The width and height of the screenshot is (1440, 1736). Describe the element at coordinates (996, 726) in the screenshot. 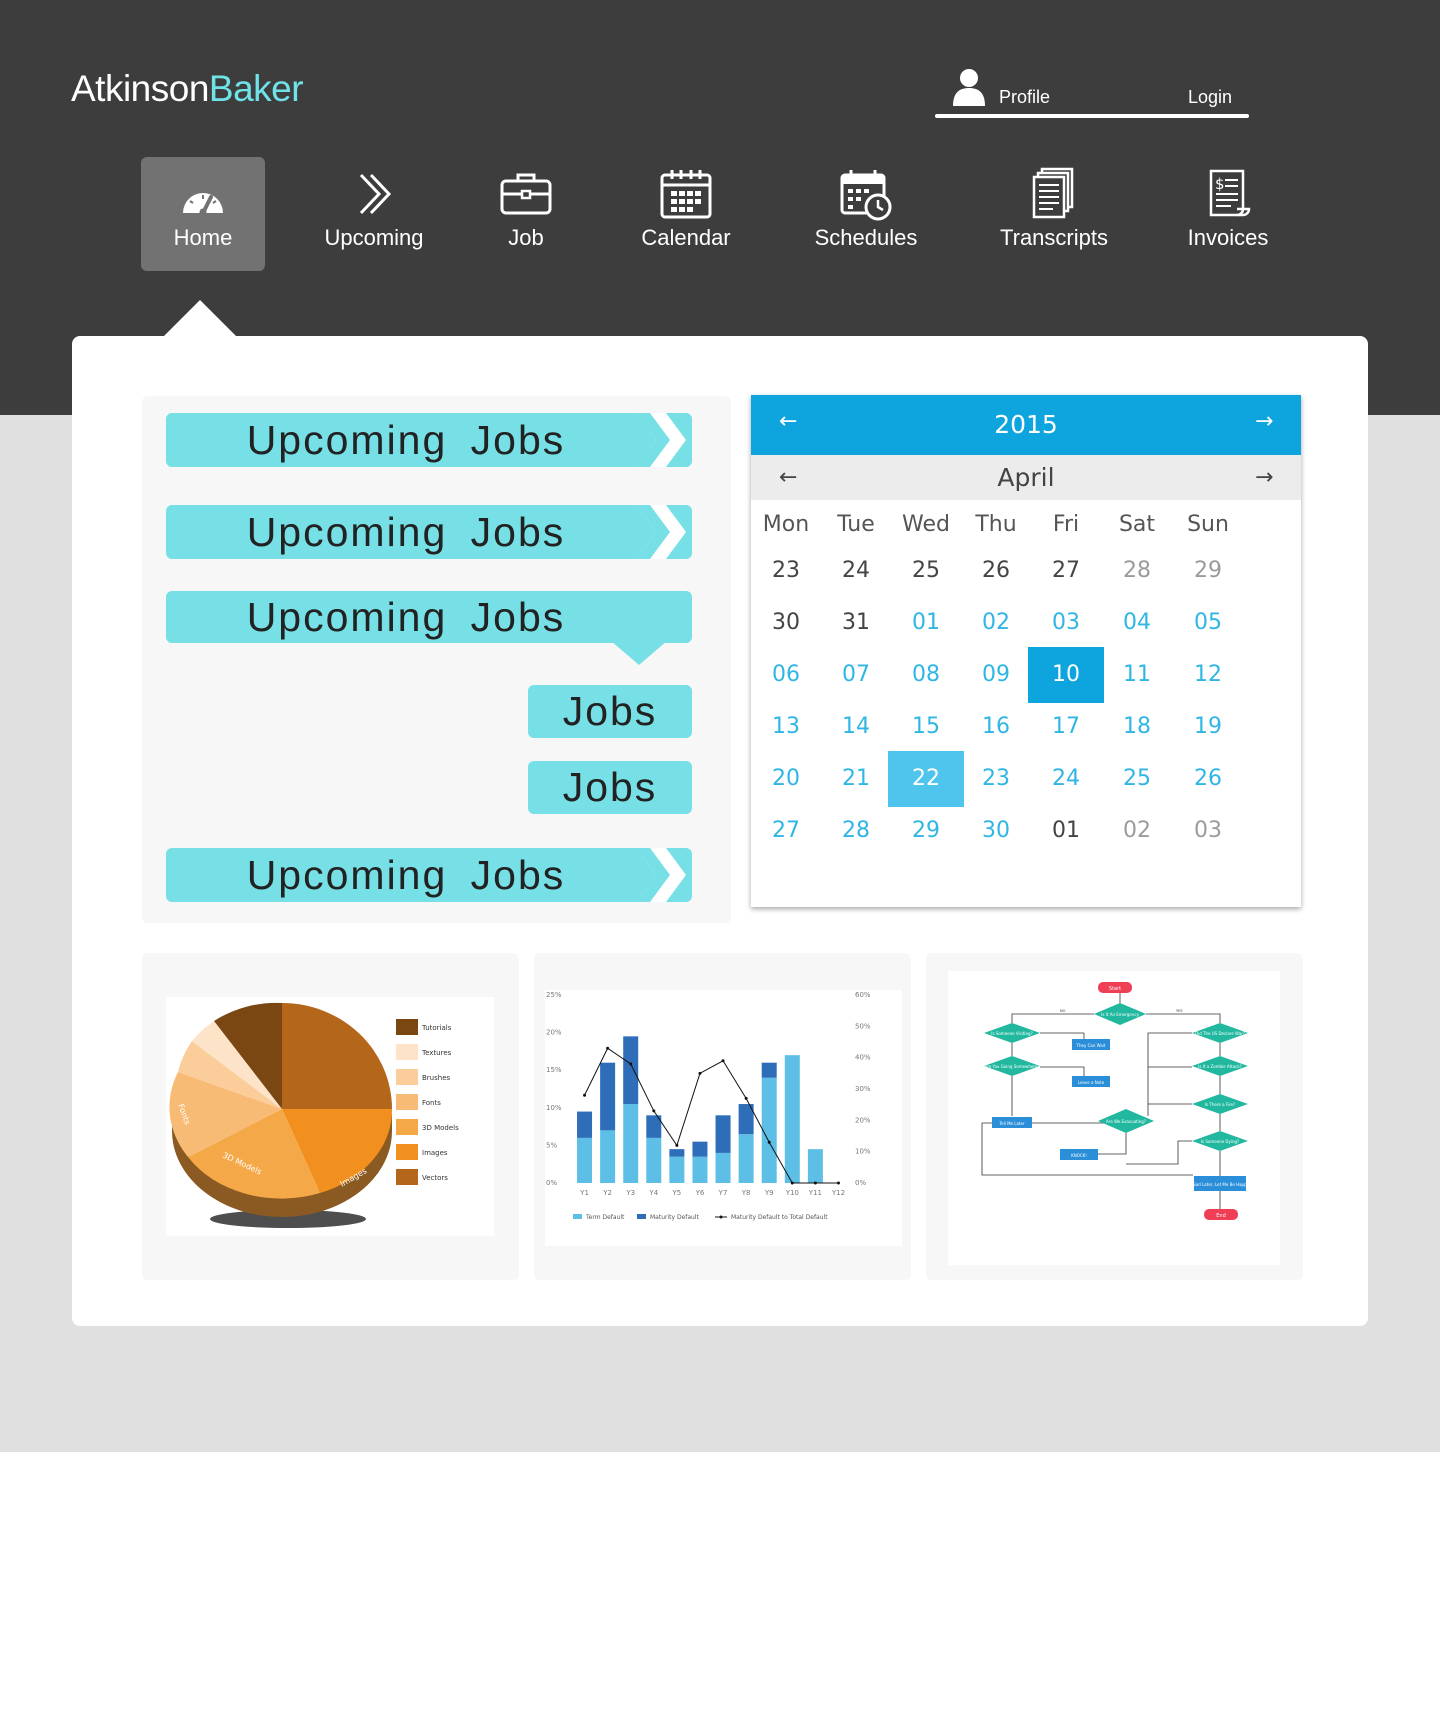

I see `calendar-day: 16` at that location.